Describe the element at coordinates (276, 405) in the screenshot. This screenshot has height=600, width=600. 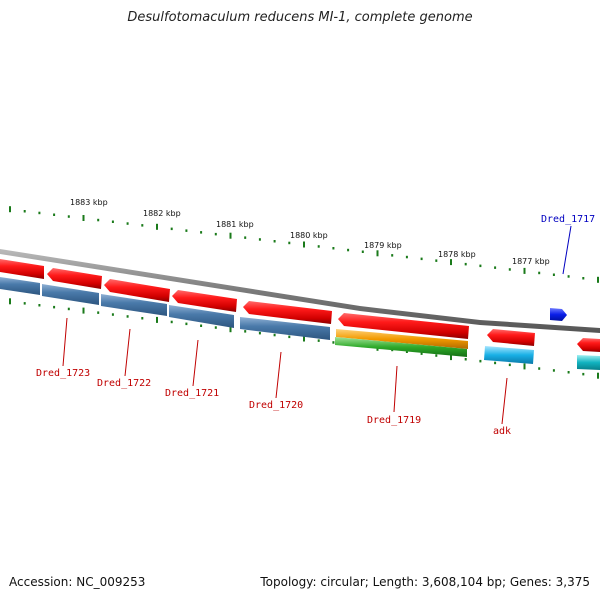
I see `gene-label-dred-1720: Dred_1720` at that location.